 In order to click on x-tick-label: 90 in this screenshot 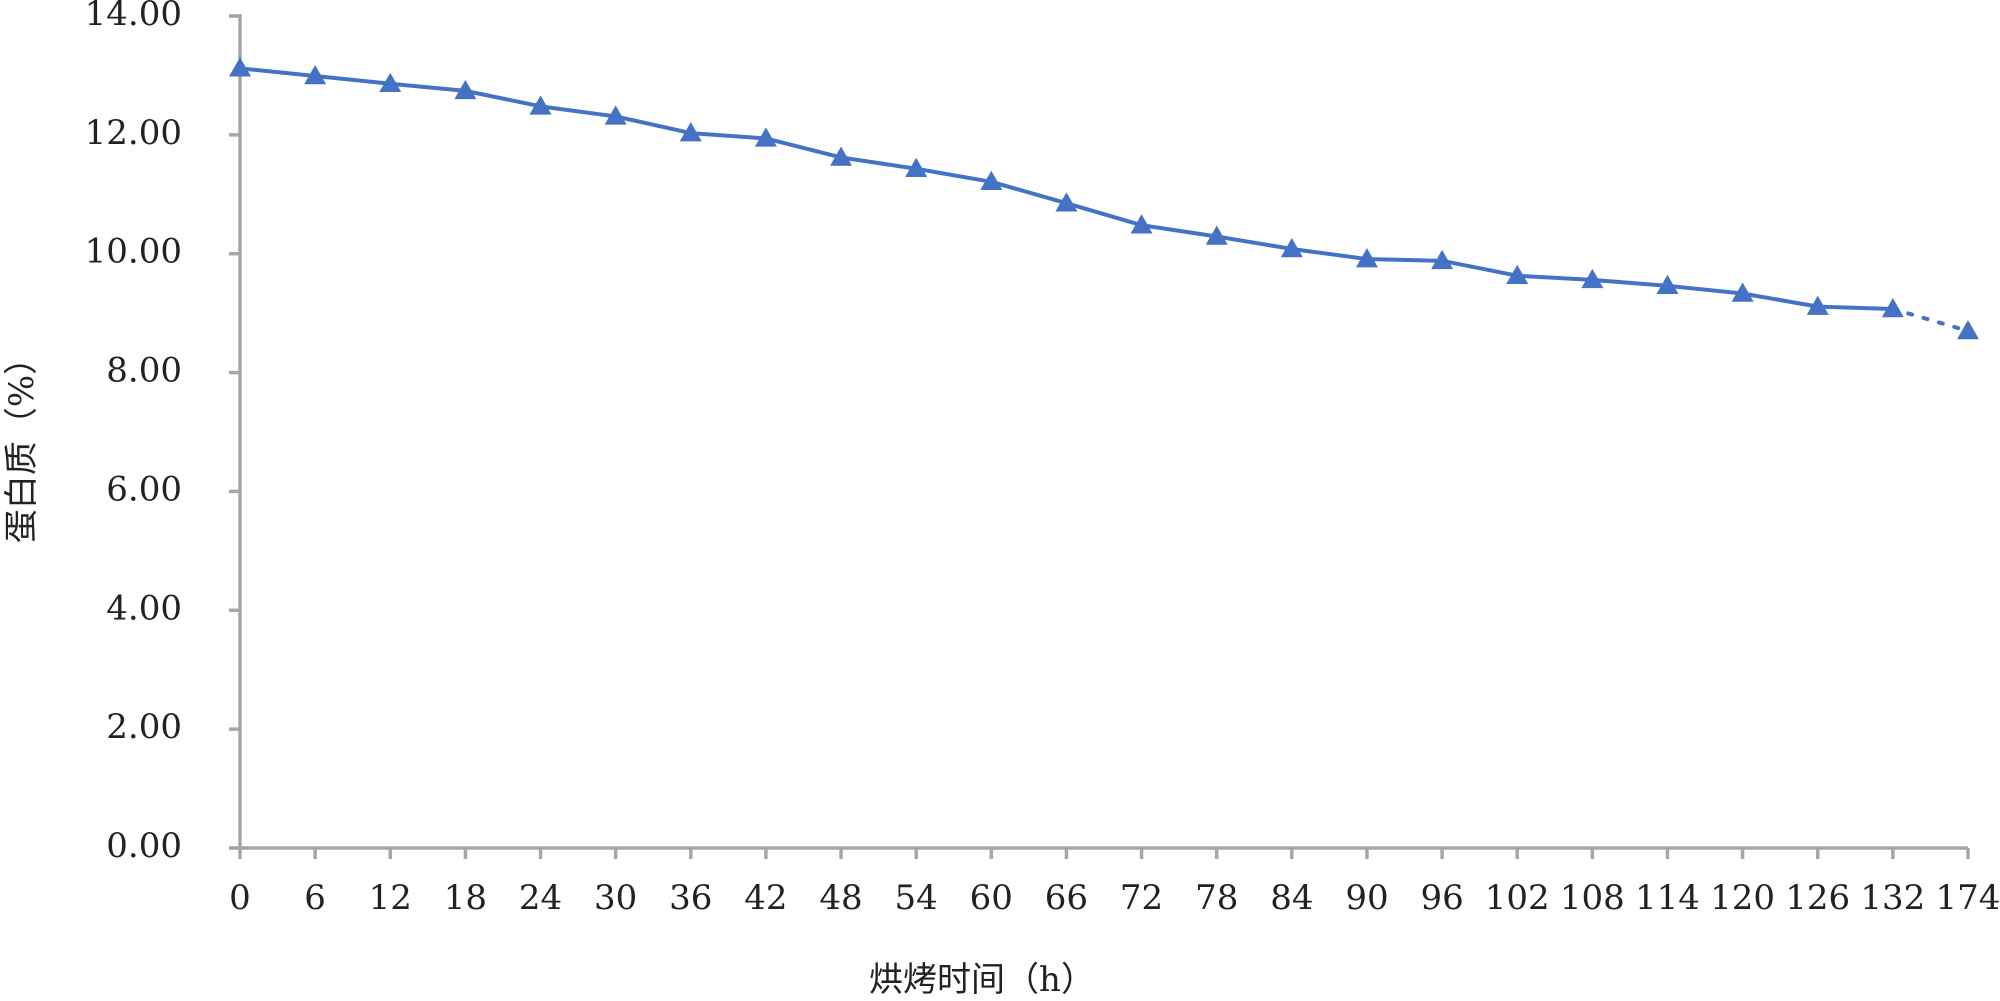, I will do `click(1366, 898)`.